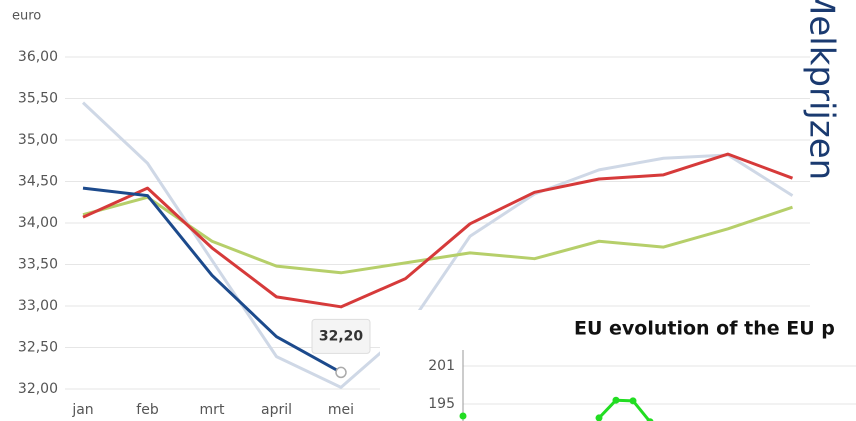 The height and width of the screenshot is (421, 856). Describe the element at coordinates (822, 90) in the screenshot. I see `side-title: Melkprijzen` at that location.